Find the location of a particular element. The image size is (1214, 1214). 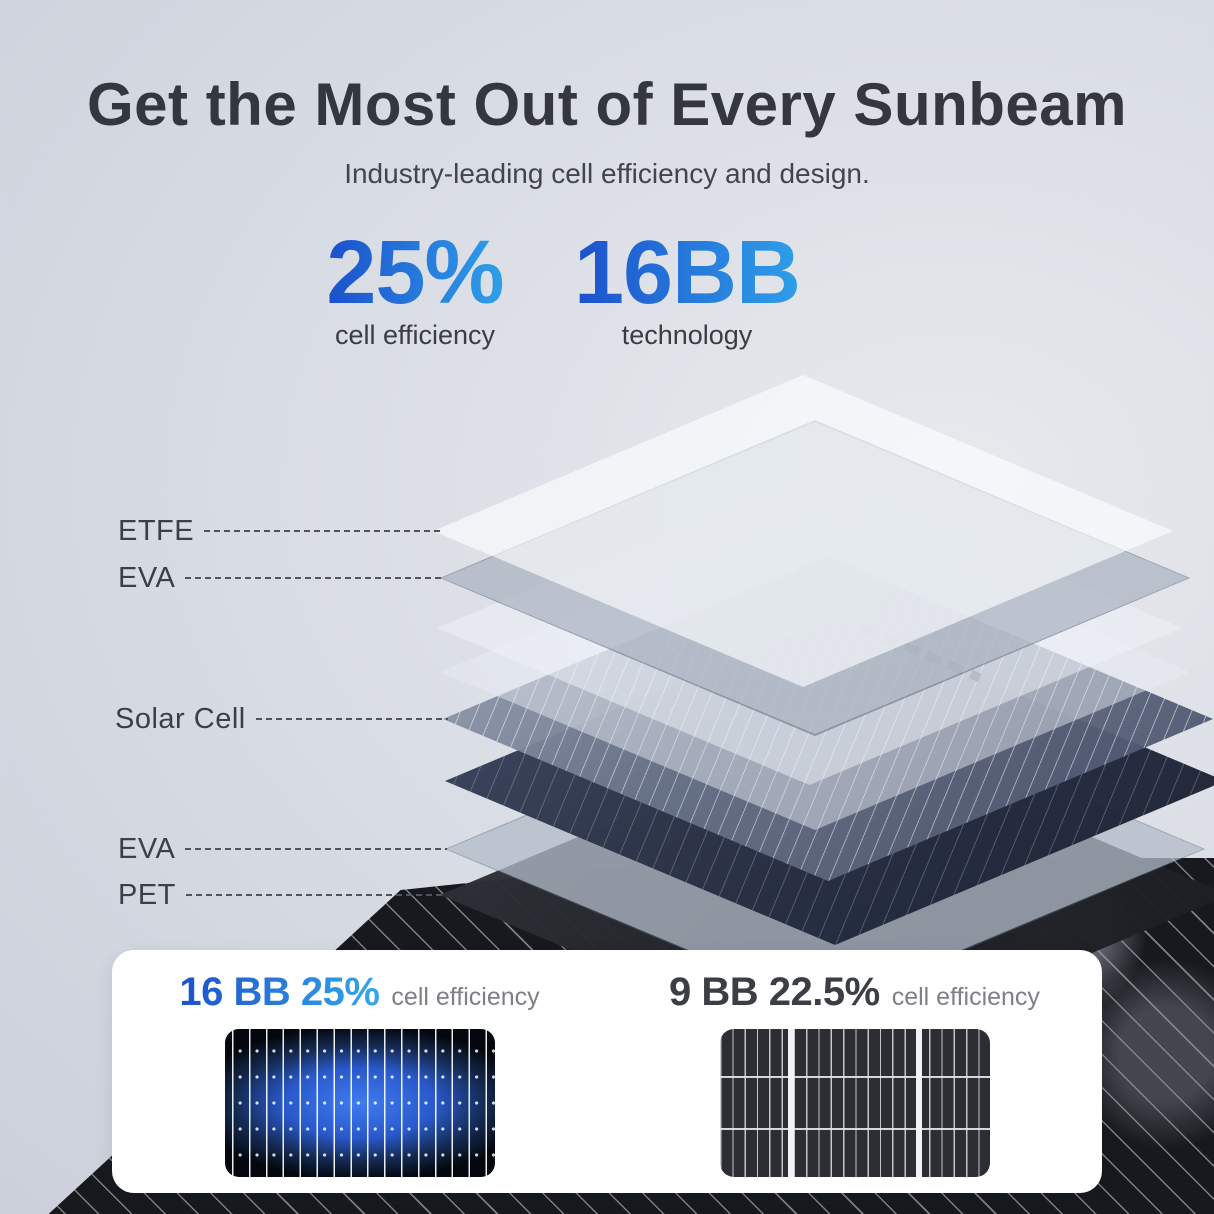

right-cell-caption: cell efficiency is located at coordinates (965, 997).